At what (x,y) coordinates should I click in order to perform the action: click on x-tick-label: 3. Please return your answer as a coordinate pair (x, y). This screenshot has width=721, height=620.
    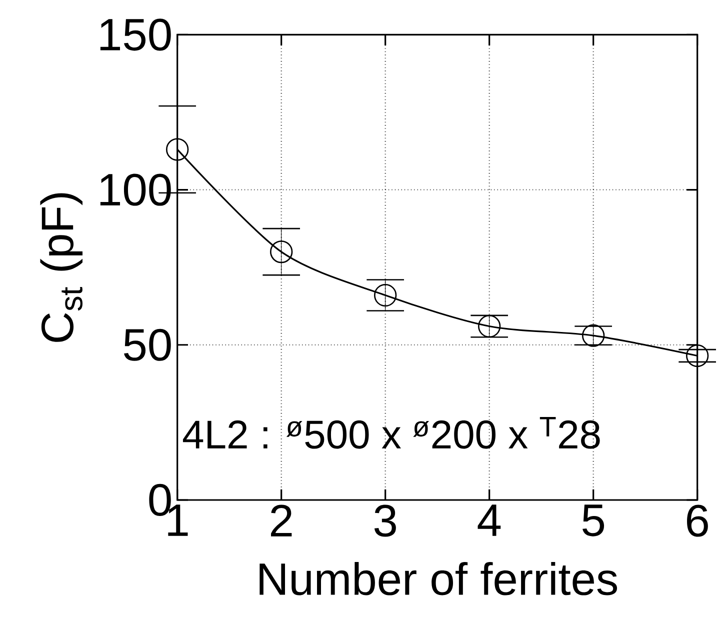
    Looking at the image, I should click on (385, 520).